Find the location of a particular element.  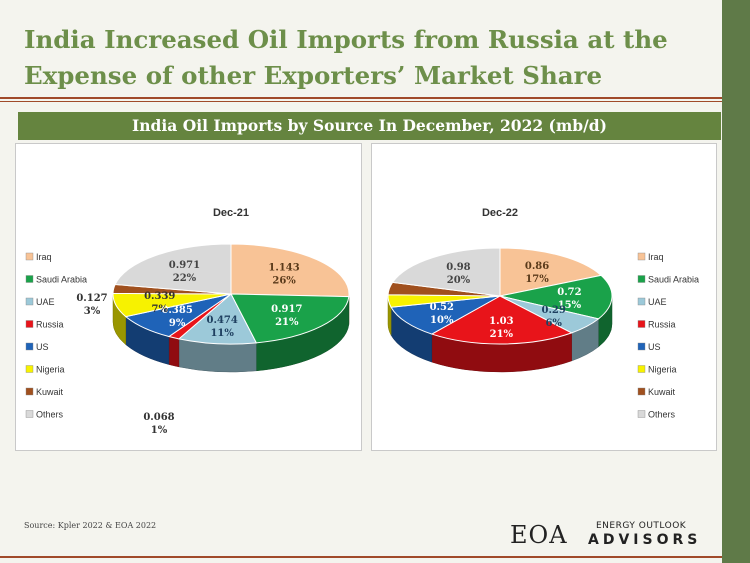

data-value: 0.52 is located at coordinates (442, 307).